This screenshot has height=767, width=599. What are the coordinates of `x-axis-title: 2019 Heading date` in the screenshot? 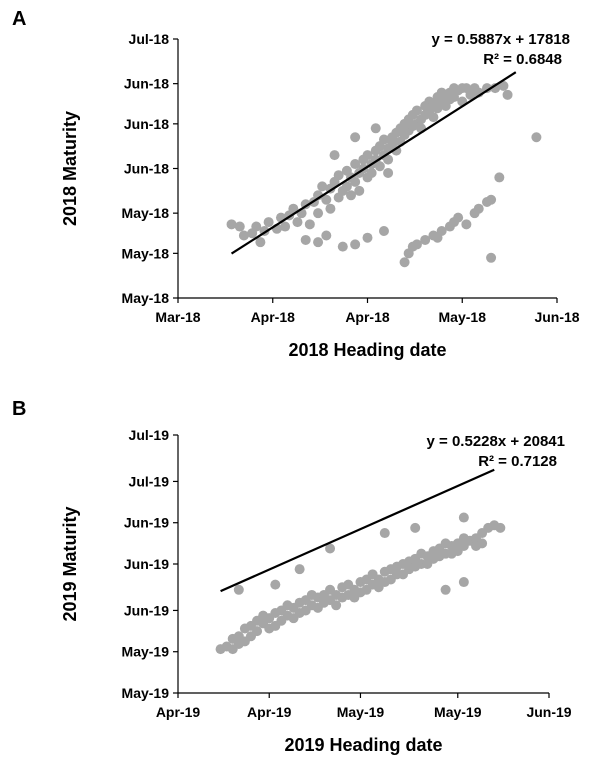 It's located at (363, 745).